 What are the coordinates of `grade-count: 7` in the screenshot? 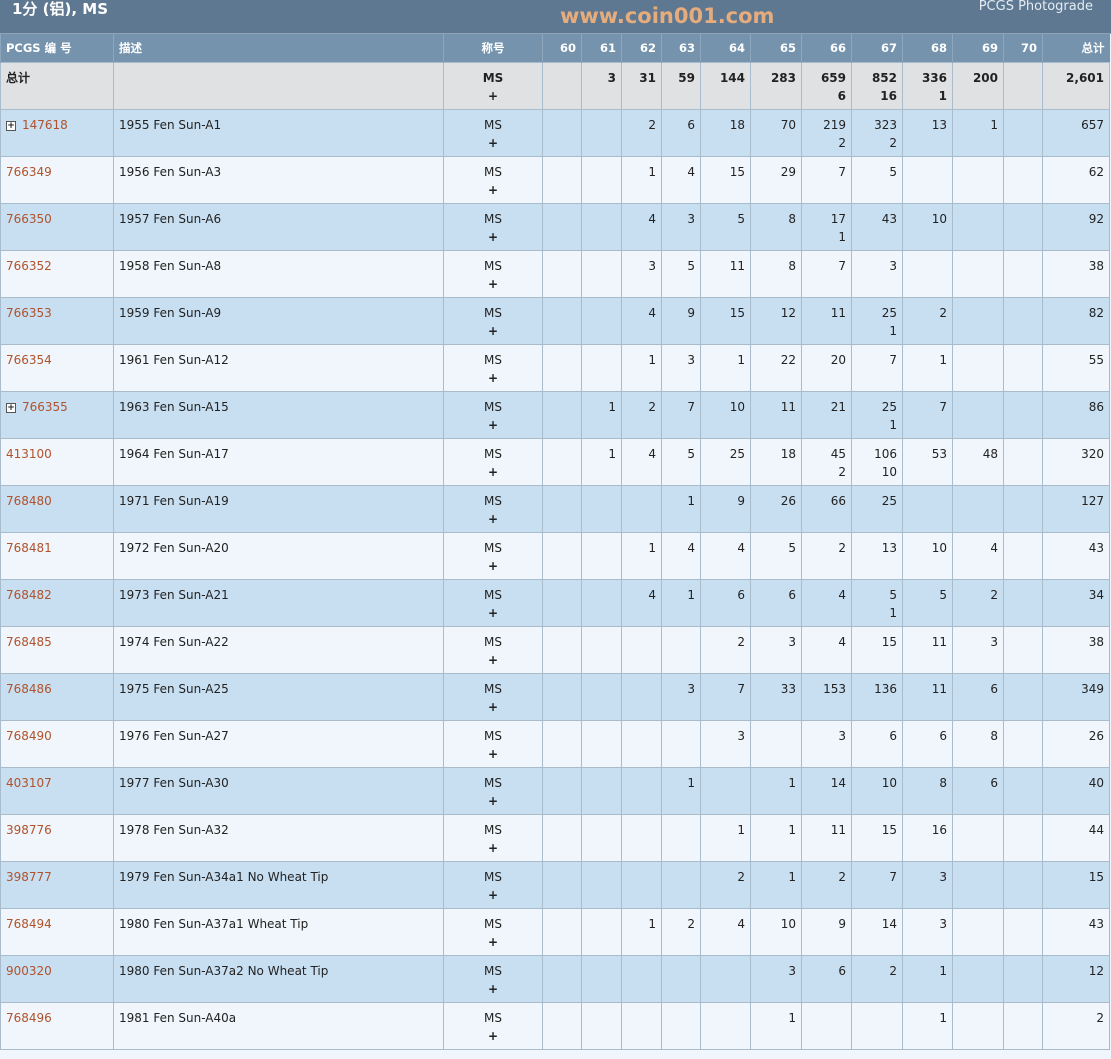 It's located at (842, 266).